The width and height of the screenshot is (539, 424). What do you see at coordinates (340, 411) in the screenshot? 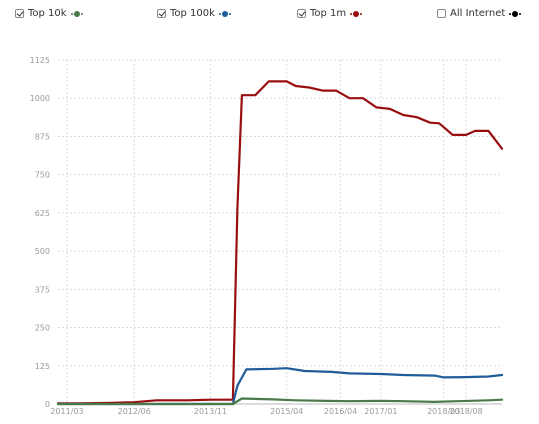
I see `x-tick-label: 2016/04` at bounding box center [340, 411].